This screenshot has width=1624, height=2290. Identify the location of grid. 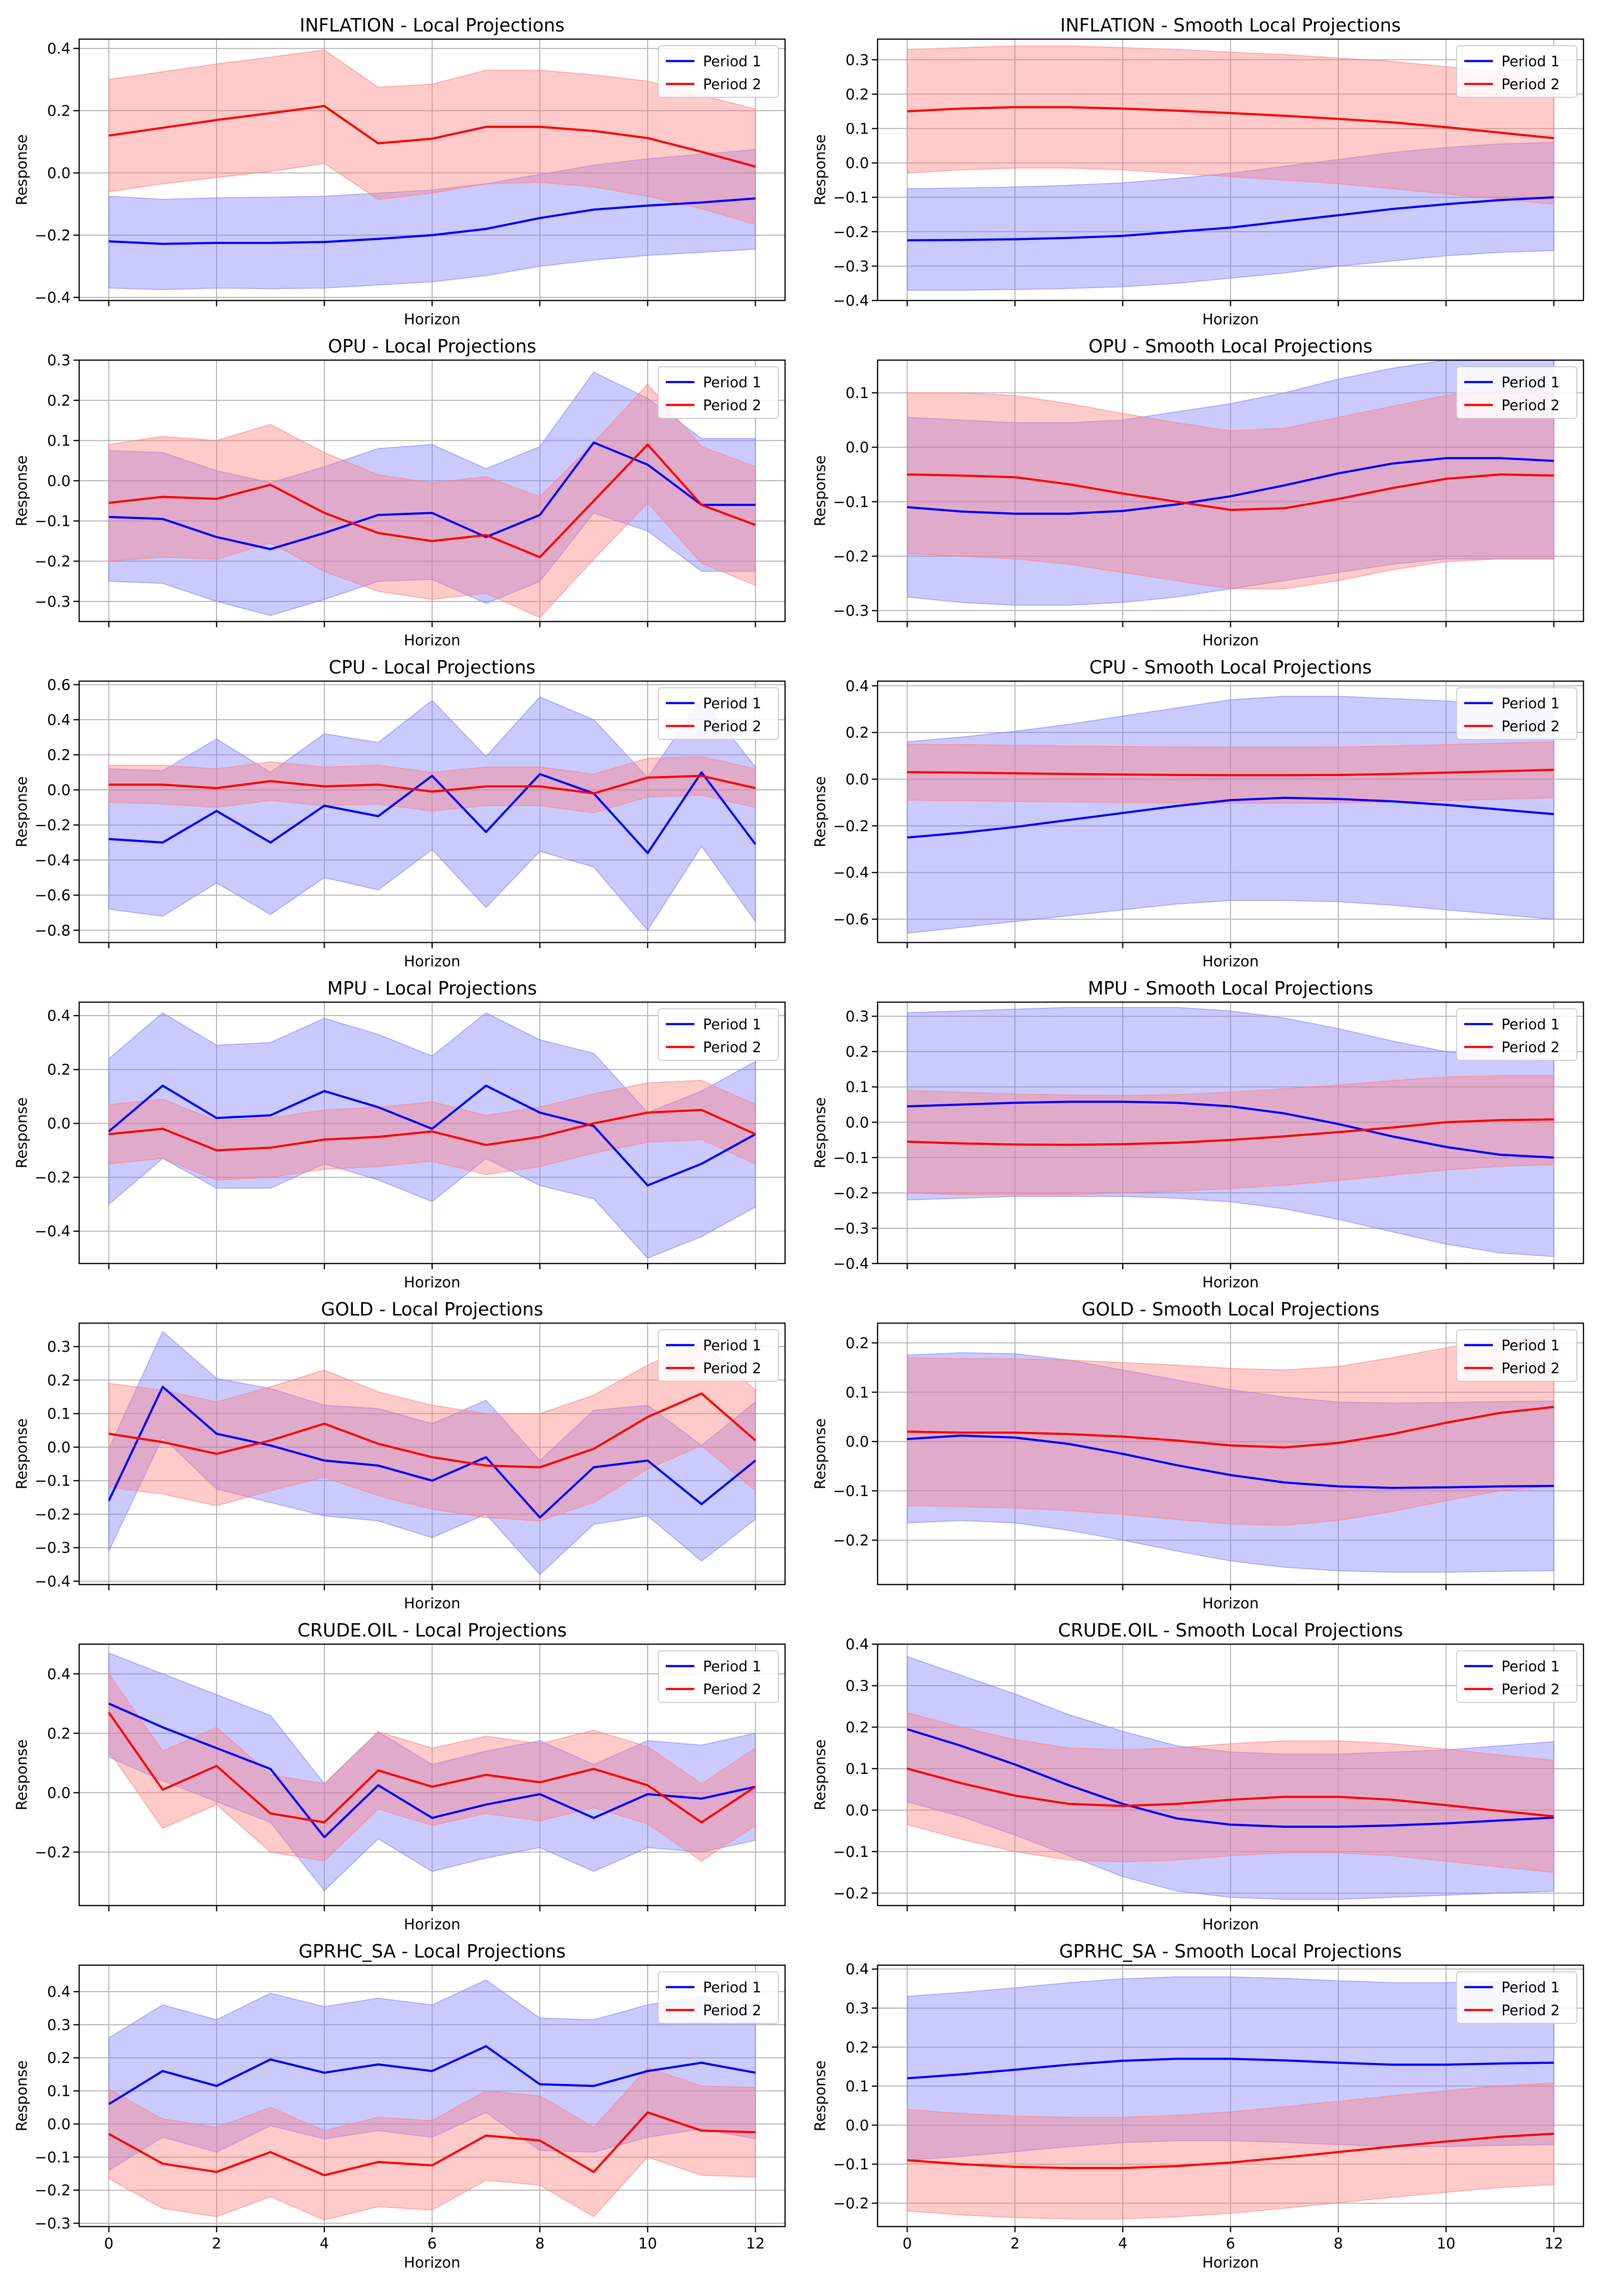
(432, 2096).